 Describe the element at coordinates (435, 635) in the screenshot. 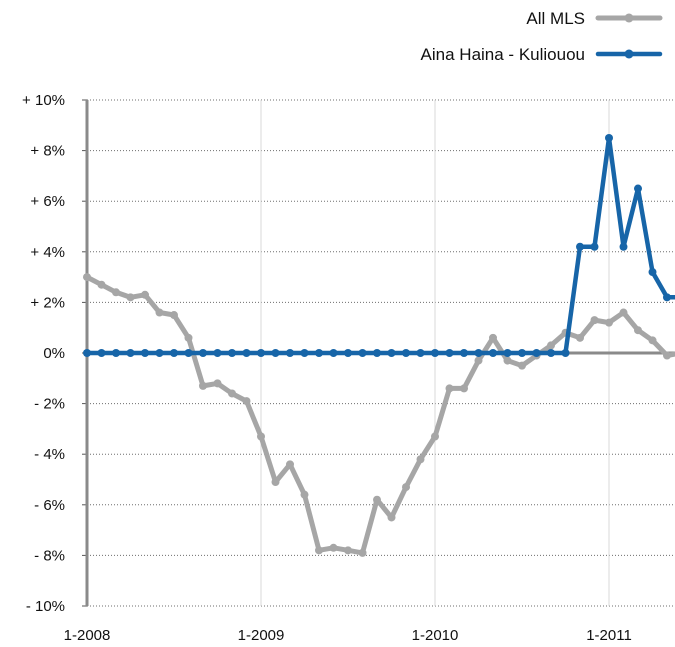

I see `x-tick-label: 1-2010` at that location.